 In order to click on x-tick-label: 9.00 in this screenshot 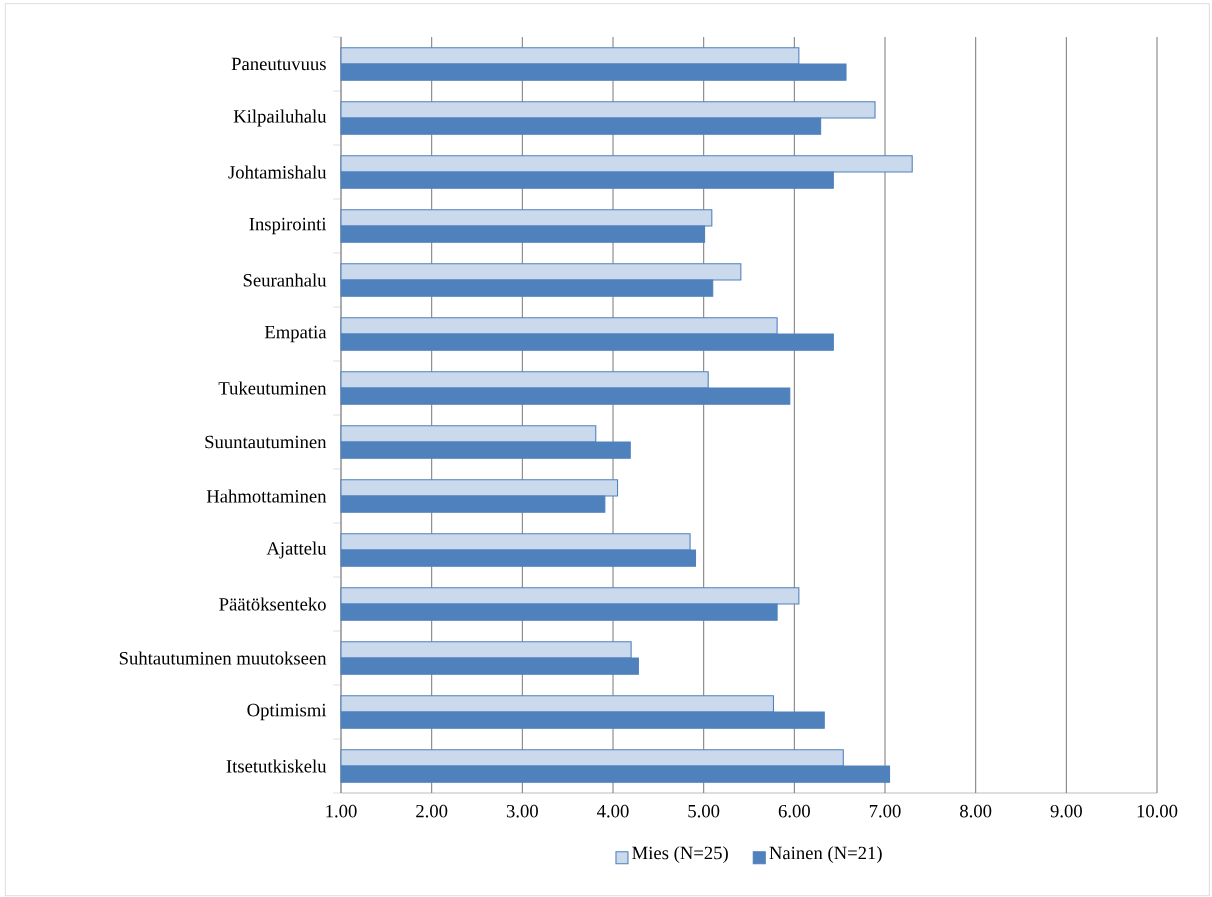, I will do `click(1066, 811)`.